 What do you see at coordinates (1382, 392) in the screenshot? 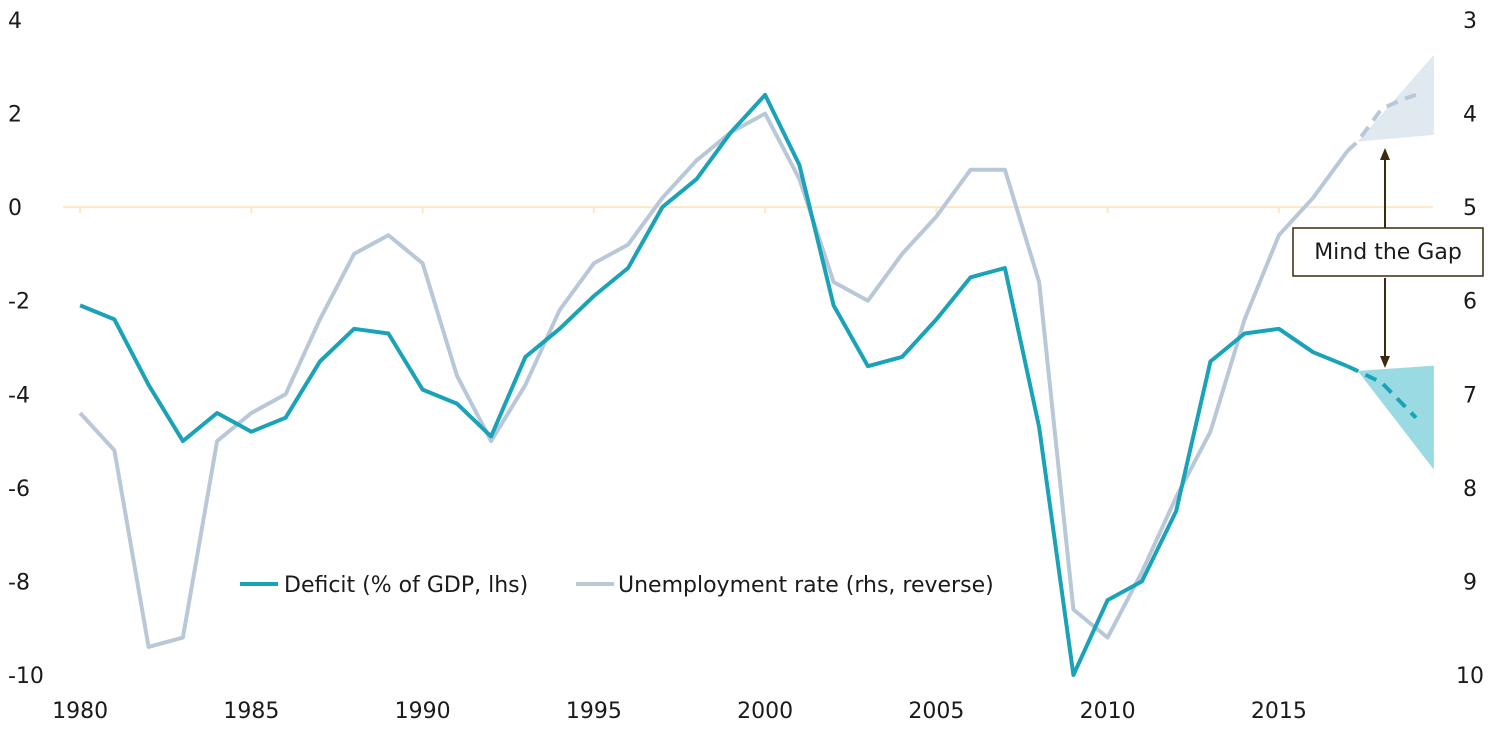
I see `projection-line-deficit` at bounding box center [1382, 392].